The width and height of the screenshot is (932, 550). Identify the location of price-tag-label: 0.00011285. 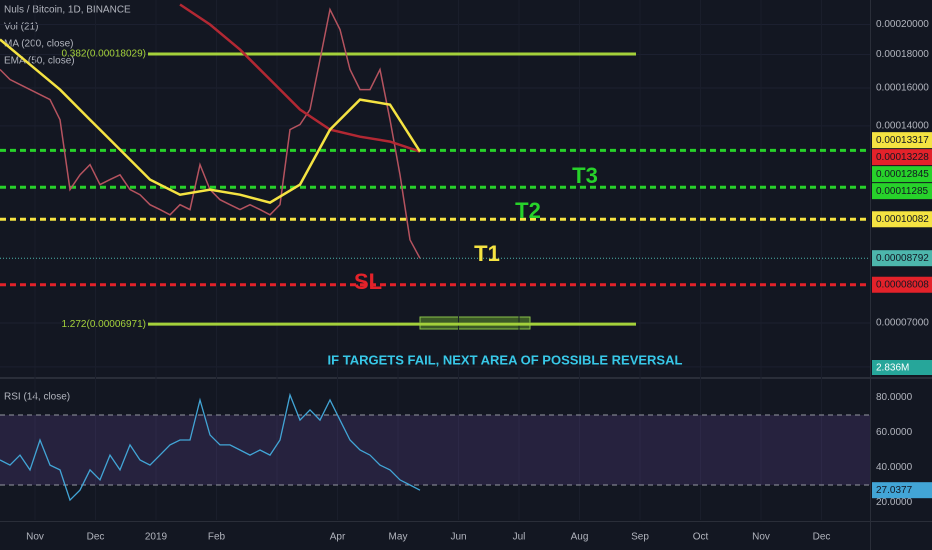
(902, 191).